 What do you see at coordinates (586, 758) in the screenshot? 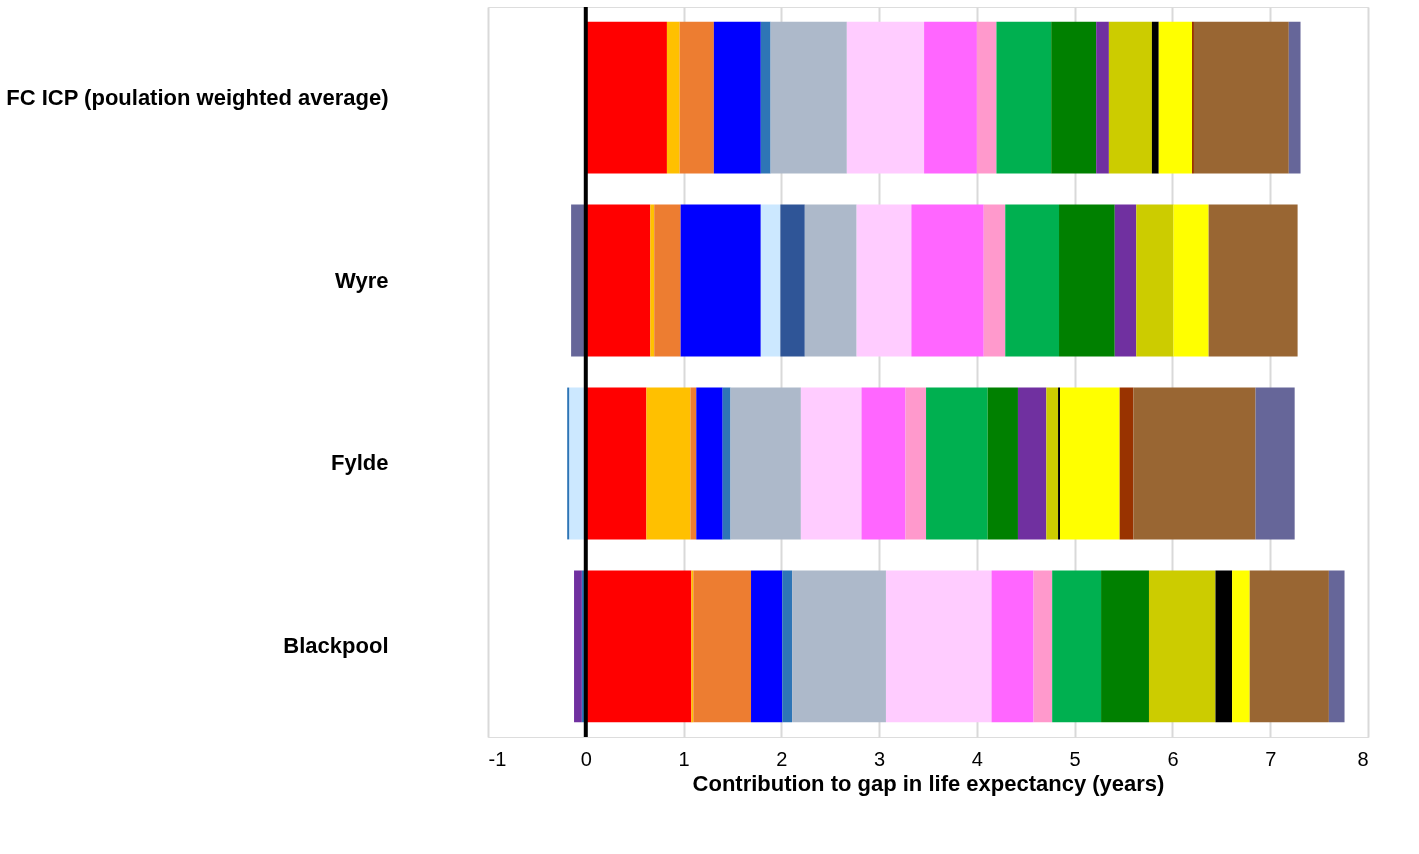
I see `x-tick-label: 0` at bounding box center [586, 758].